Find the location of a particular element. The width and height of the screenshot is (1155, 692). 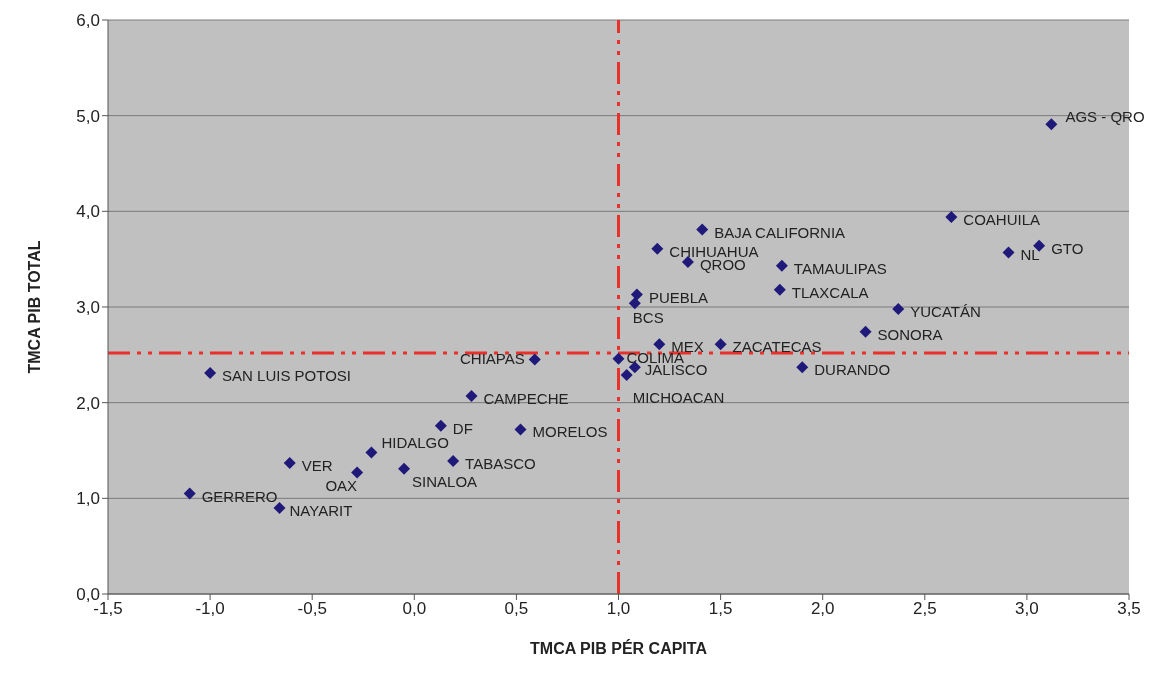

annotation: HIDALGO is located at coordinates (415, 443).